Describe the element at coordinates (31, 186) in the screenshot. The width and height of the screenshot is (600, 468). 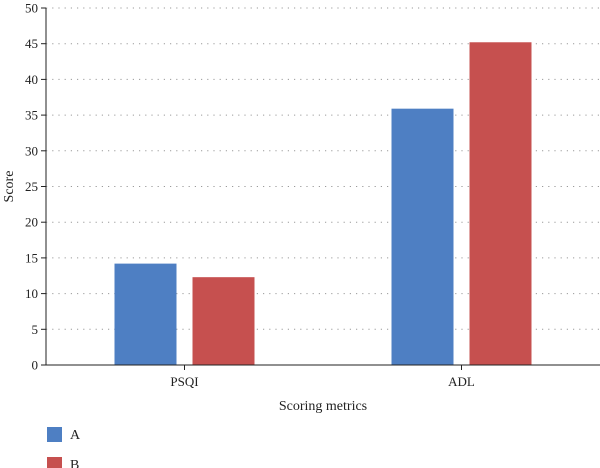
I see `y-tick-label: 25` at that location.